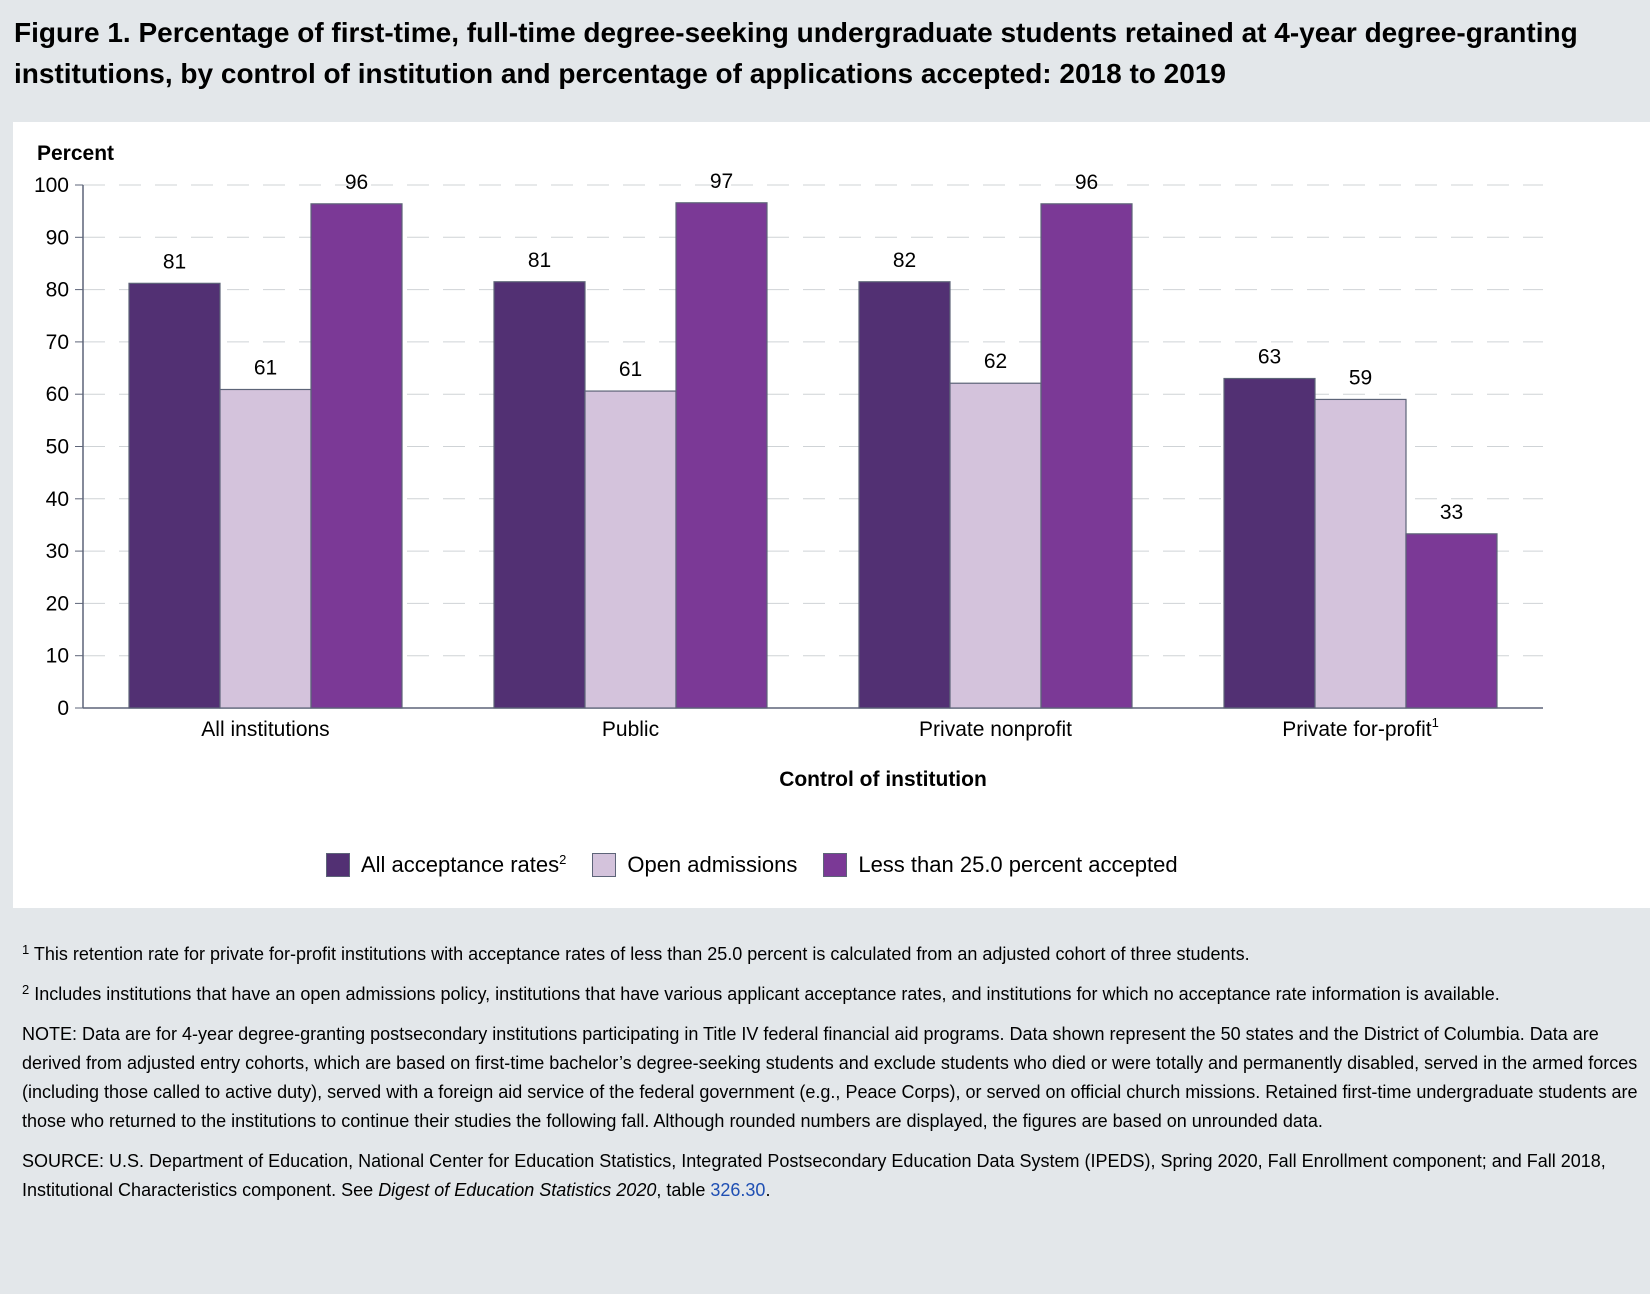 The width and height of the screenshot is (1650, 1294). What do you see at coordinates (1018, 864) in the screenshot?
I see `legend-label-less-than-25: Less than 25.0 percent accepted` at bounding box center [1018, 864].